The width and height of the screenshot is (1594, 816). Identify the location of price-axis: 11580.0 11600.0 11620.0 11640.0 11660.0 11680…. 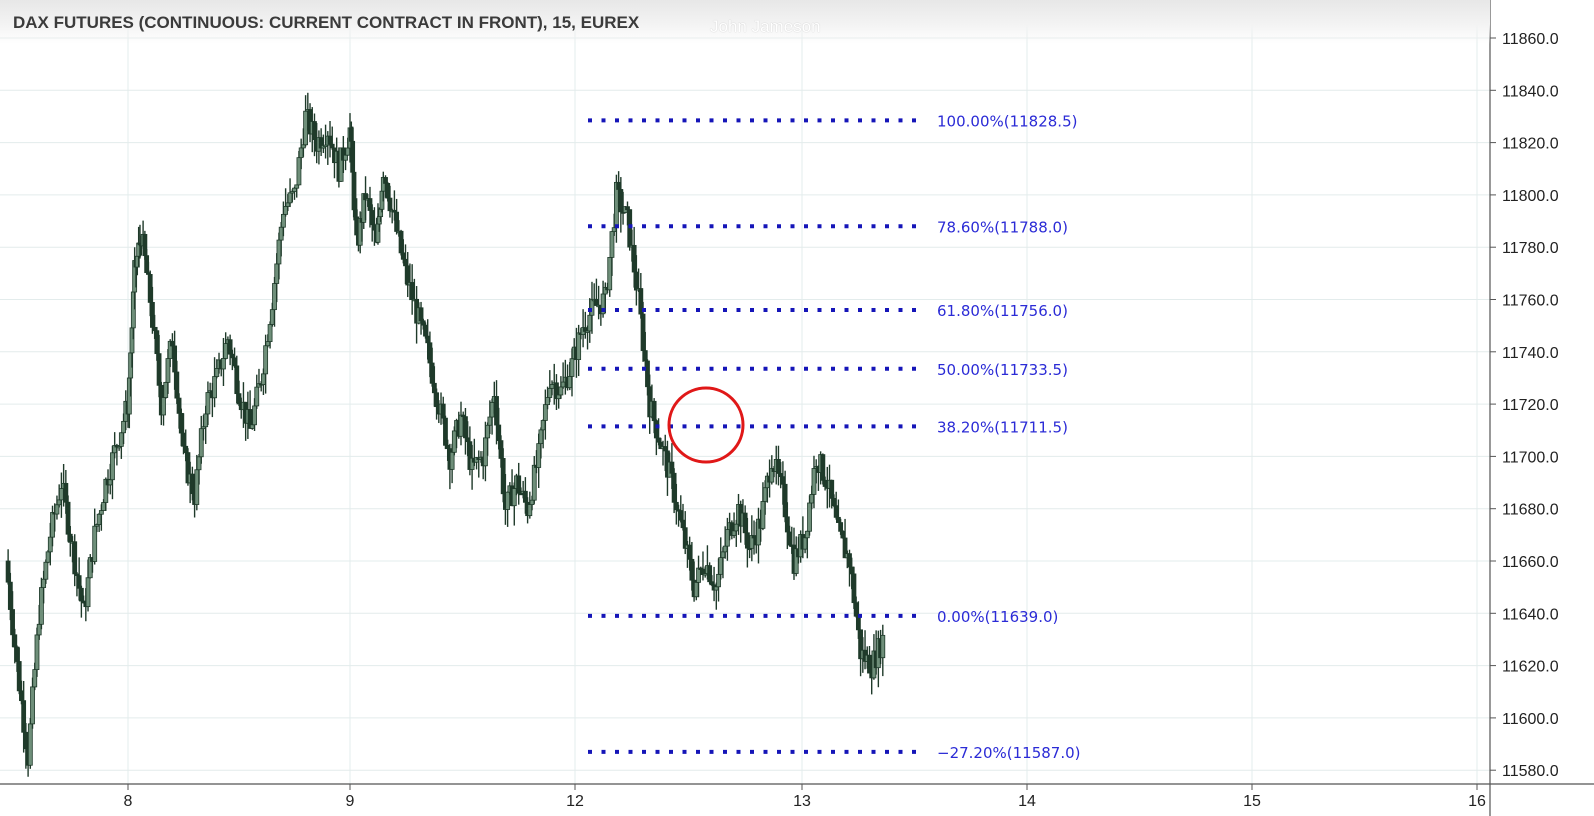
(1524, 405).